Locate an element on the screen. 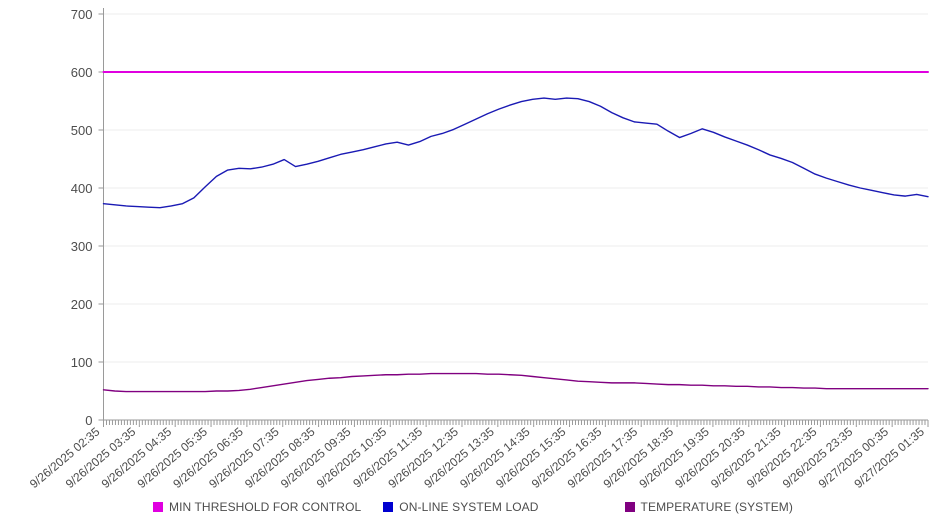 Image resolution: width=946 pixels, height=526 pixels. legend-label-min-threshold-for-control: MIN THRESHOLD FOR CONTROL is located at coordinates (265, 507).